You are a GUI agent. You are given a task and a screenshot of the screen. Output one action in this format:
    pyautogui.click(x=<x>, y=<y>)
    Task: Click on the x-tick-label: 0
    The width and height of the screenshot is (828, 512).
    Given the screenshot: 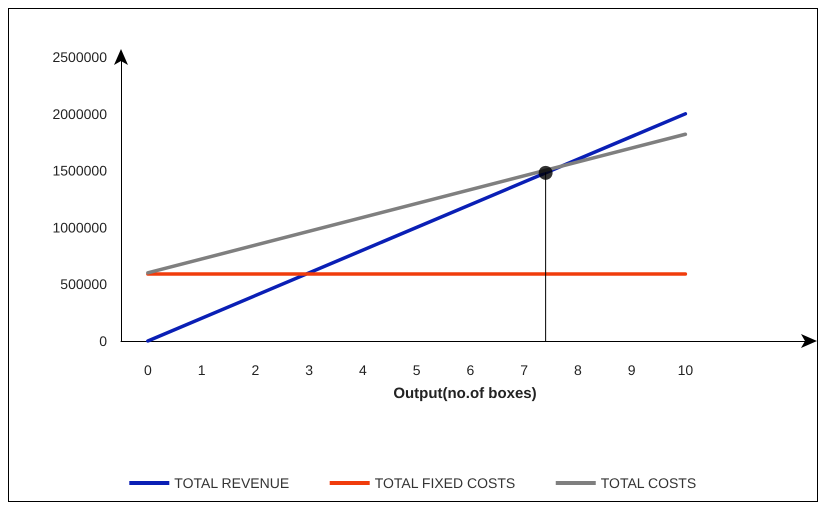 What is the action you would take?
    pyautogui.click(x=148, y=370)
    